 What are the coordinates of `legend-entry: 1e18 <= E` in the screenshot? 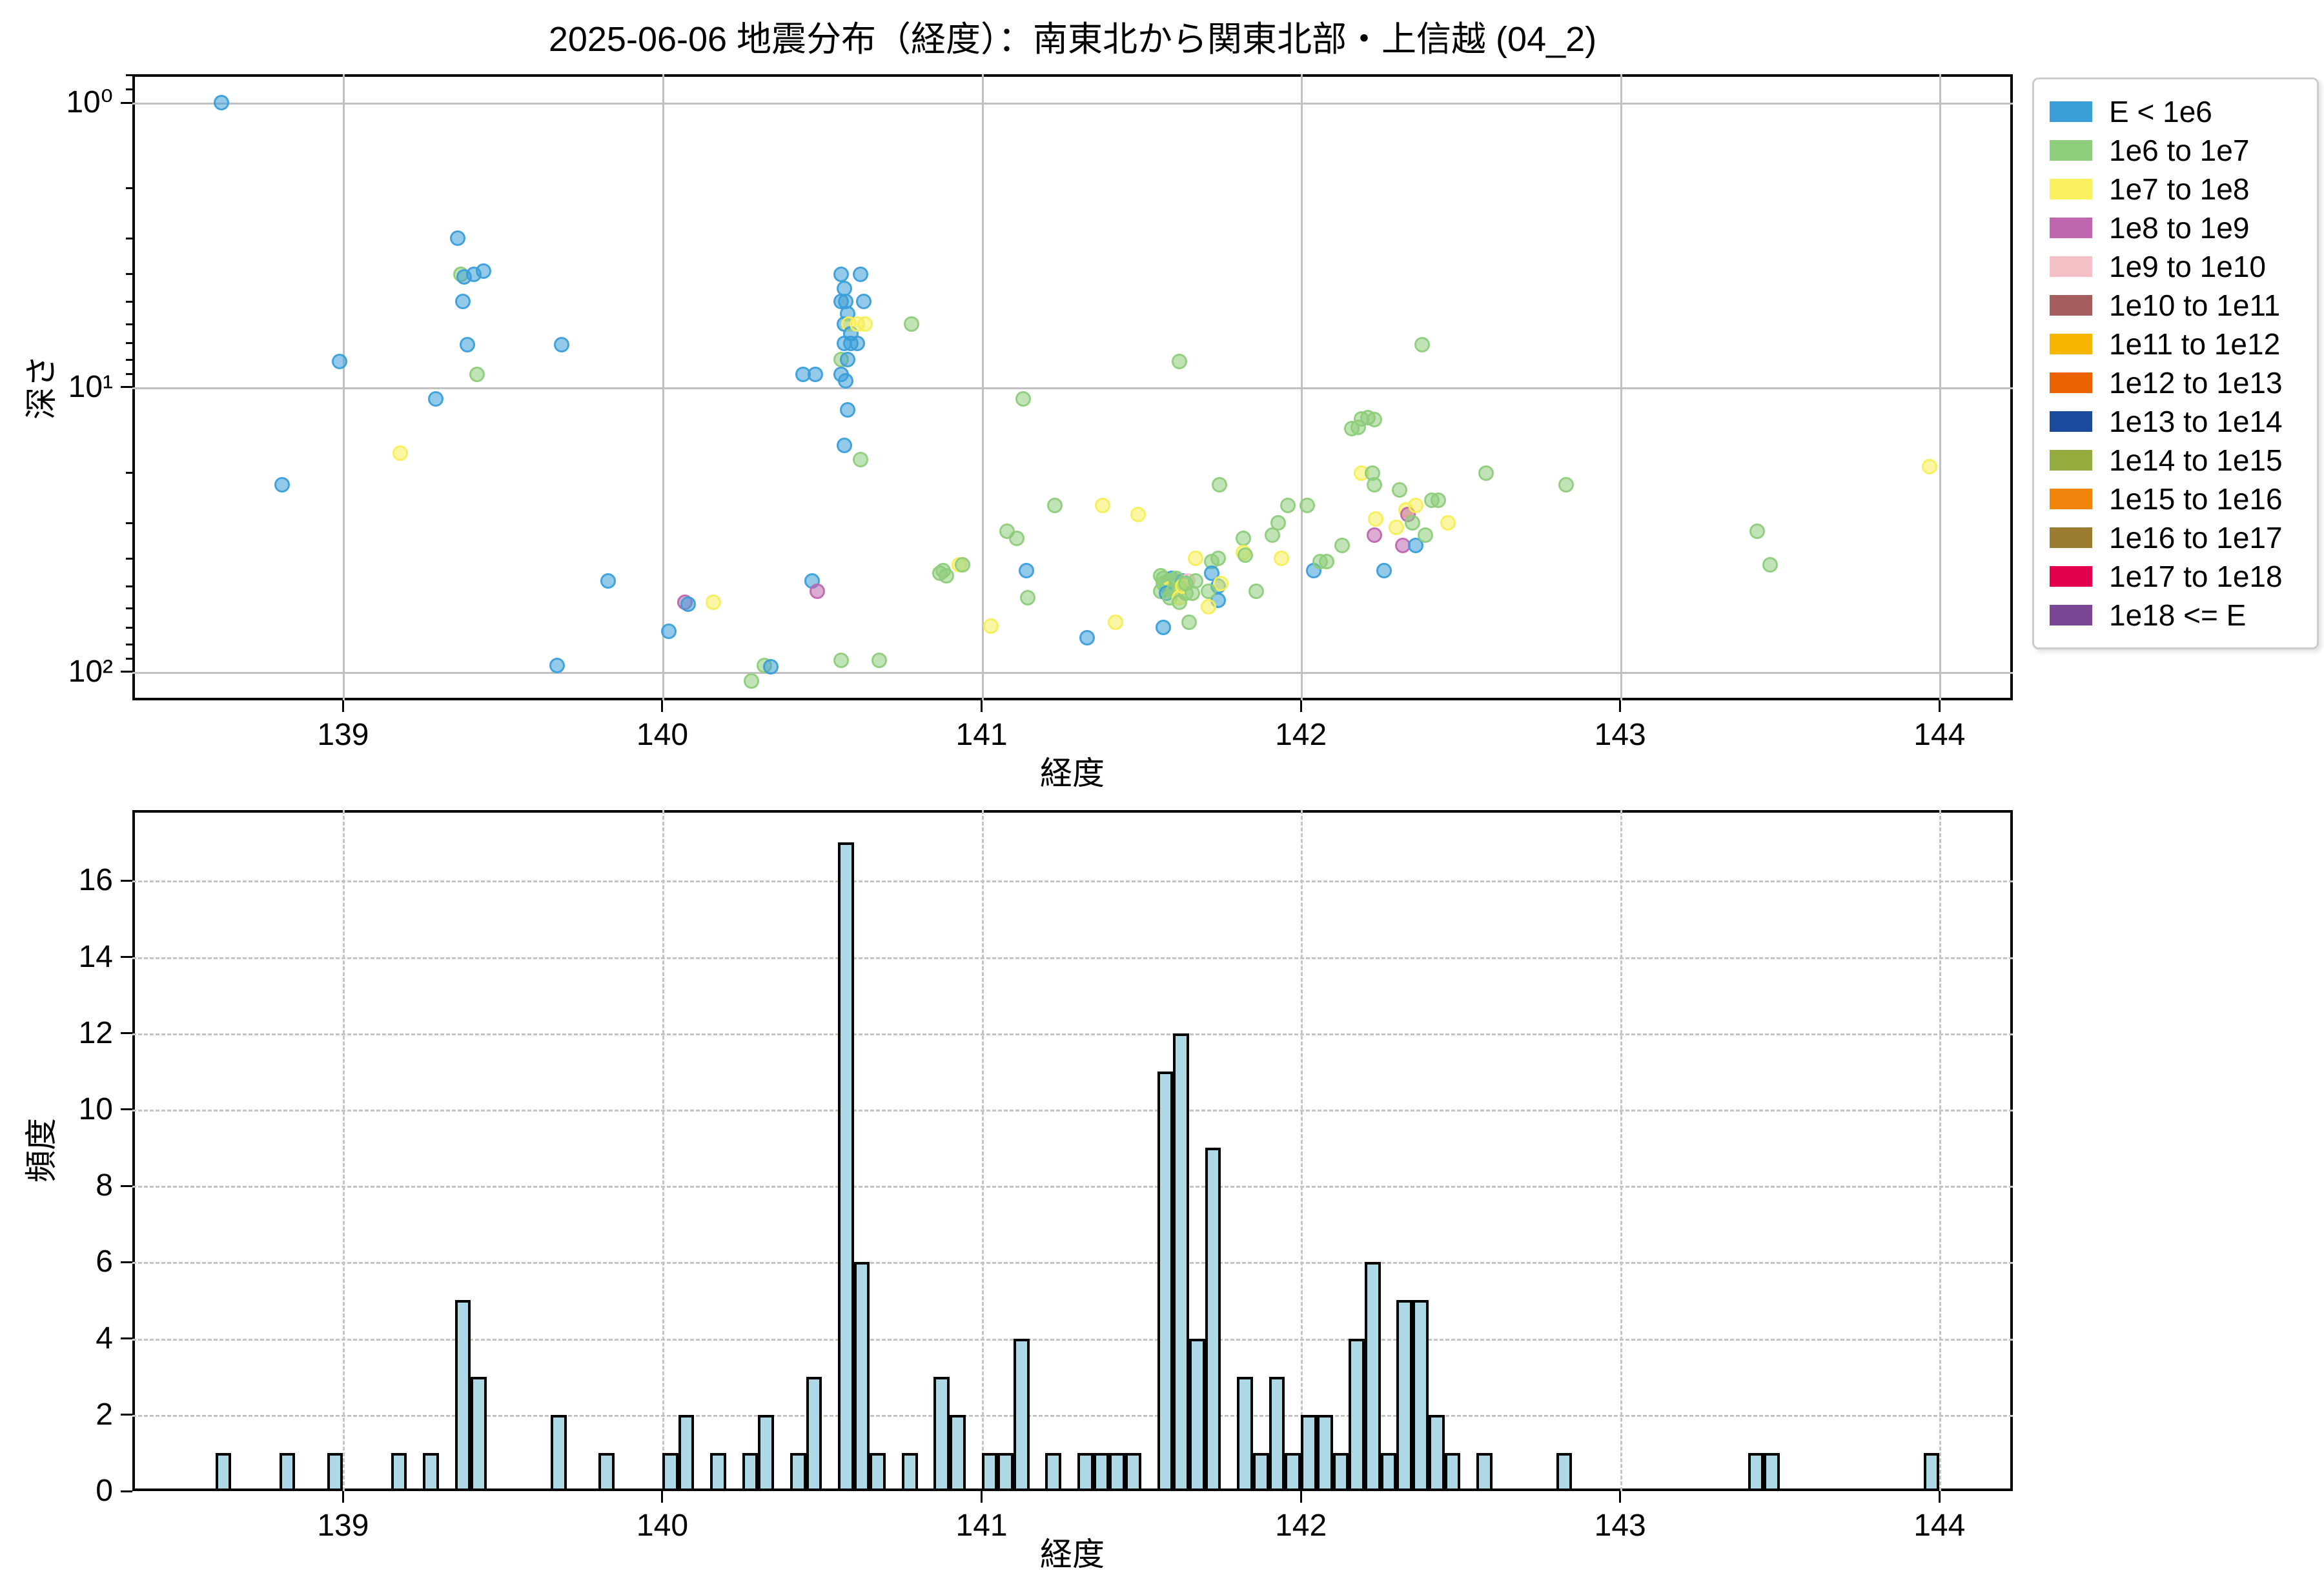 It's located at (2175, 615).